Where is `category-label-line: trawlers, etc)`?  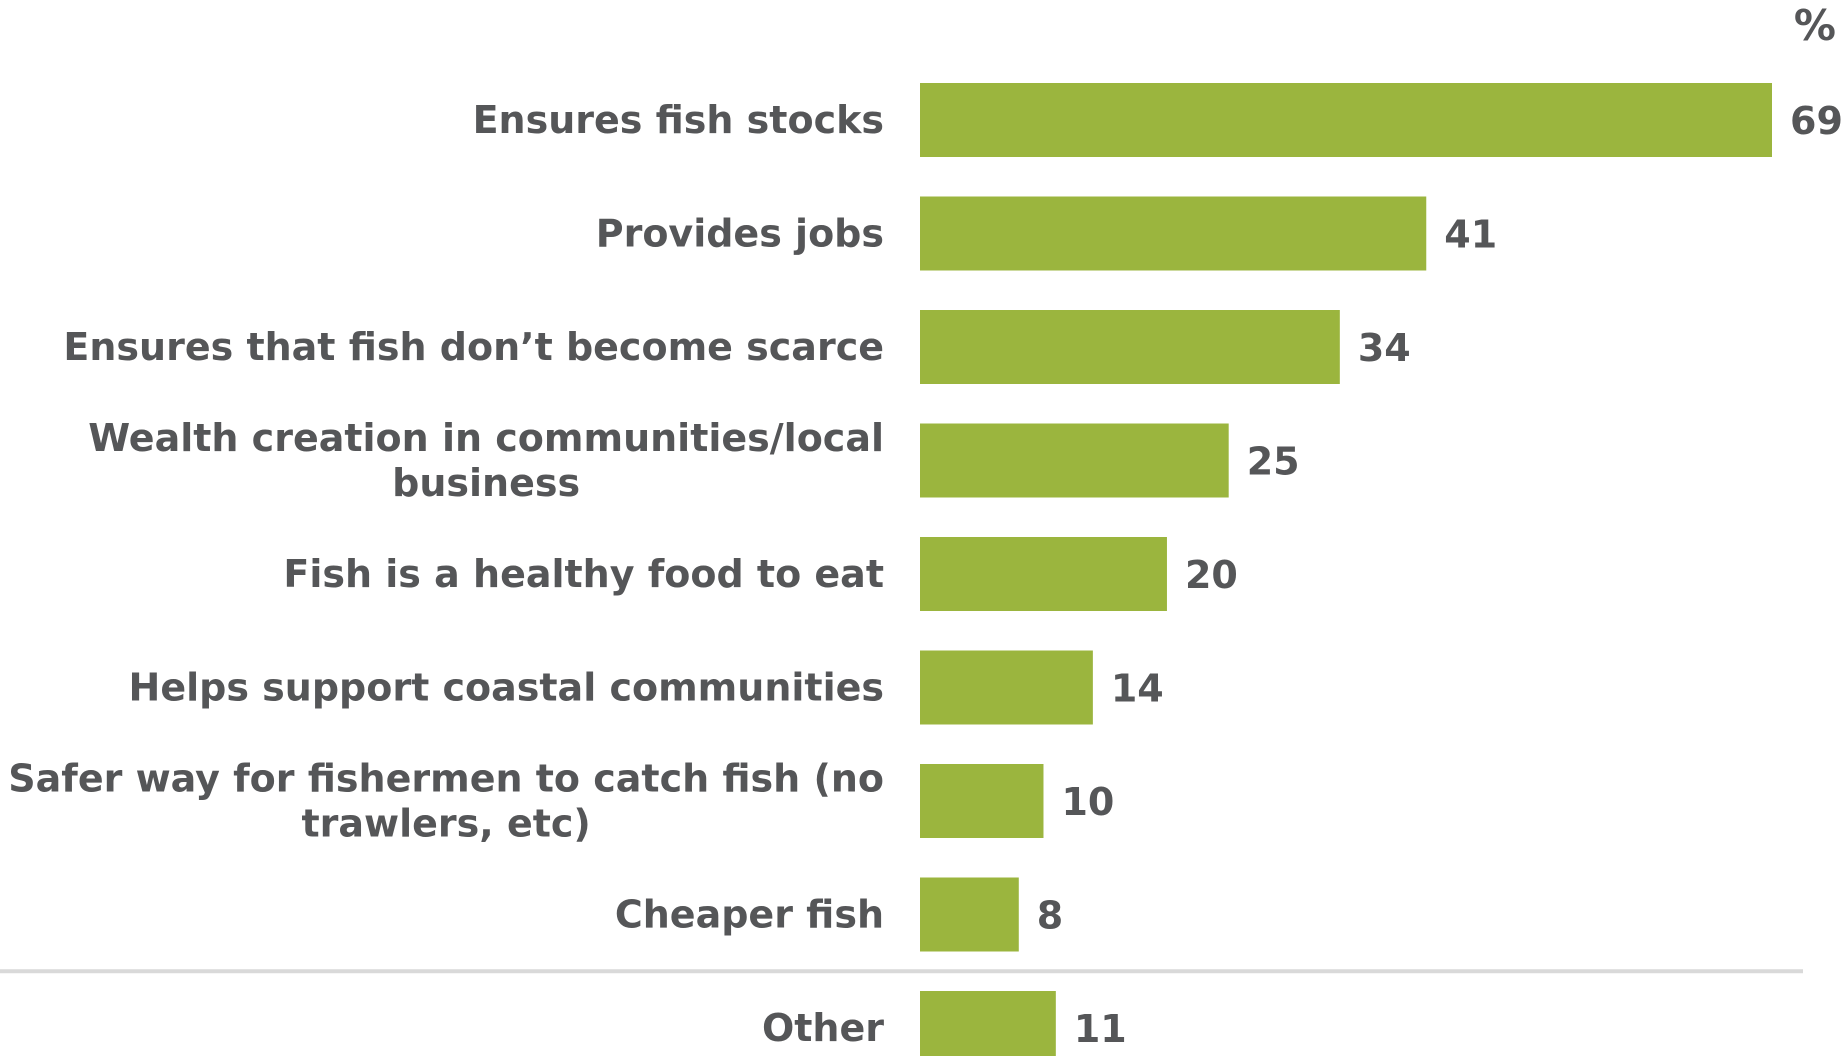
category-label-line: trawlers, etc) is located at coordinates (445, 824).